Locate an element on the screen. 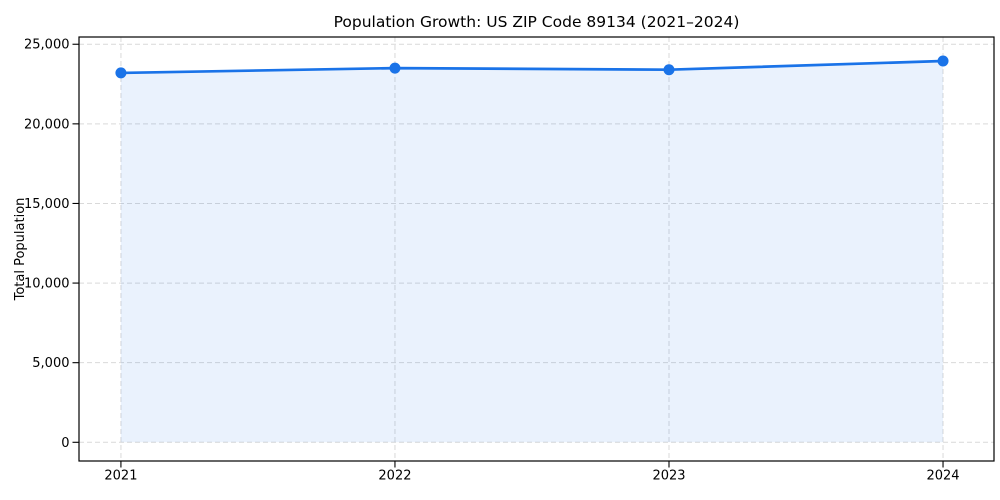 The image size is (1000, 500). x-tick-label: 2023 is located at coordinates (668, 476).